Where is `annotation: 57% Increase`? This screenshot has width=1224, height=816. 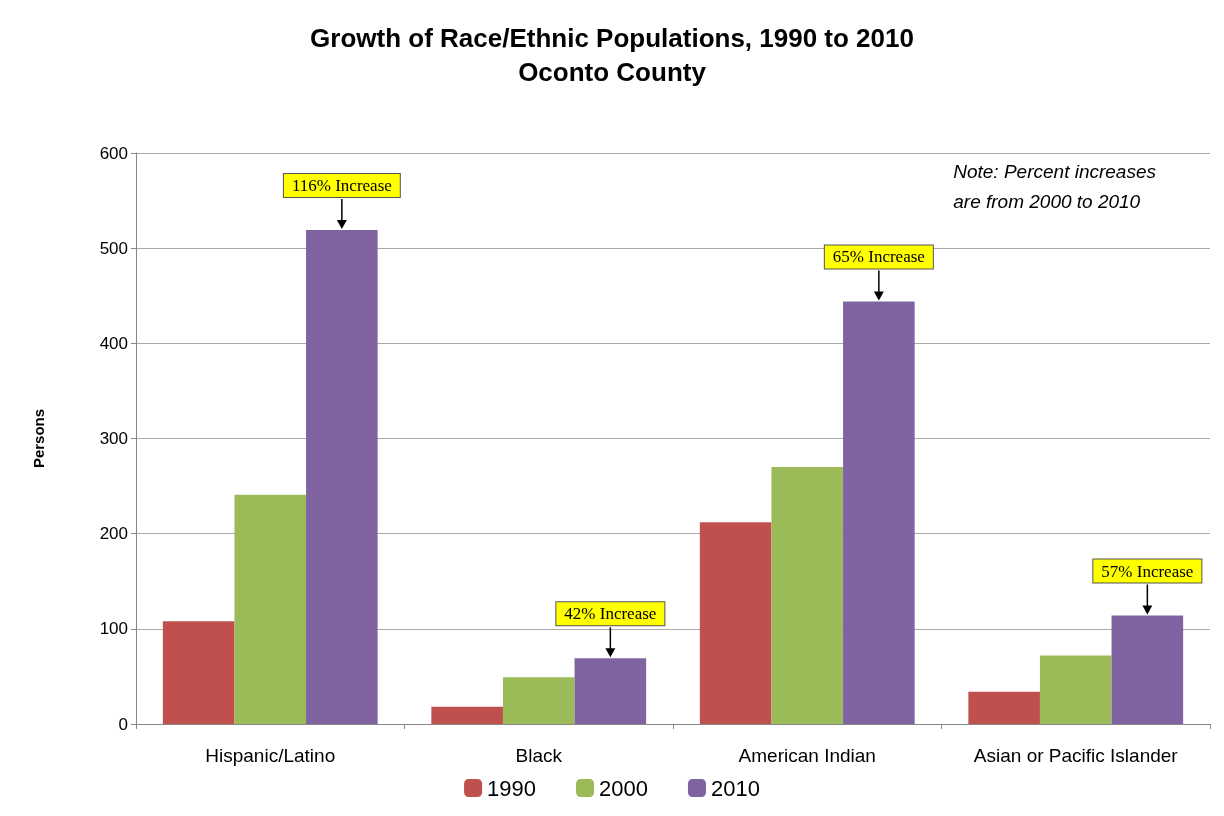
annotation: 57% Increase is located at coordinates (1147, 571).